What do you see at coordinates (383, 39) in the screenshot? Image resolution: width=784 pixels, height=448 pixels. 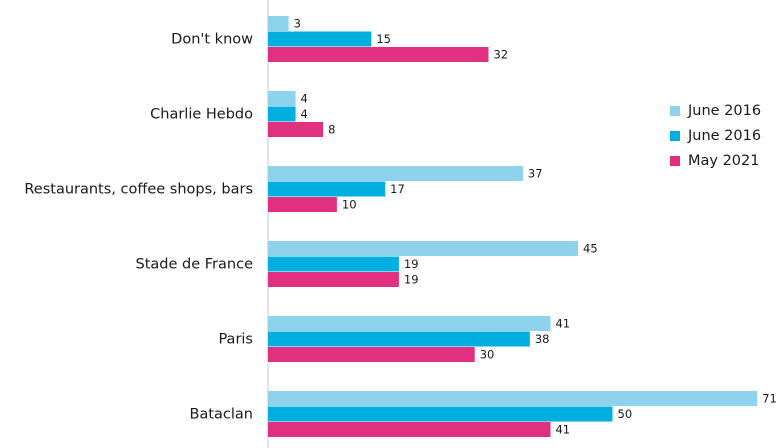 I see `value-label-don-t-know-series-2: 15` at bounding box center [383, 39].